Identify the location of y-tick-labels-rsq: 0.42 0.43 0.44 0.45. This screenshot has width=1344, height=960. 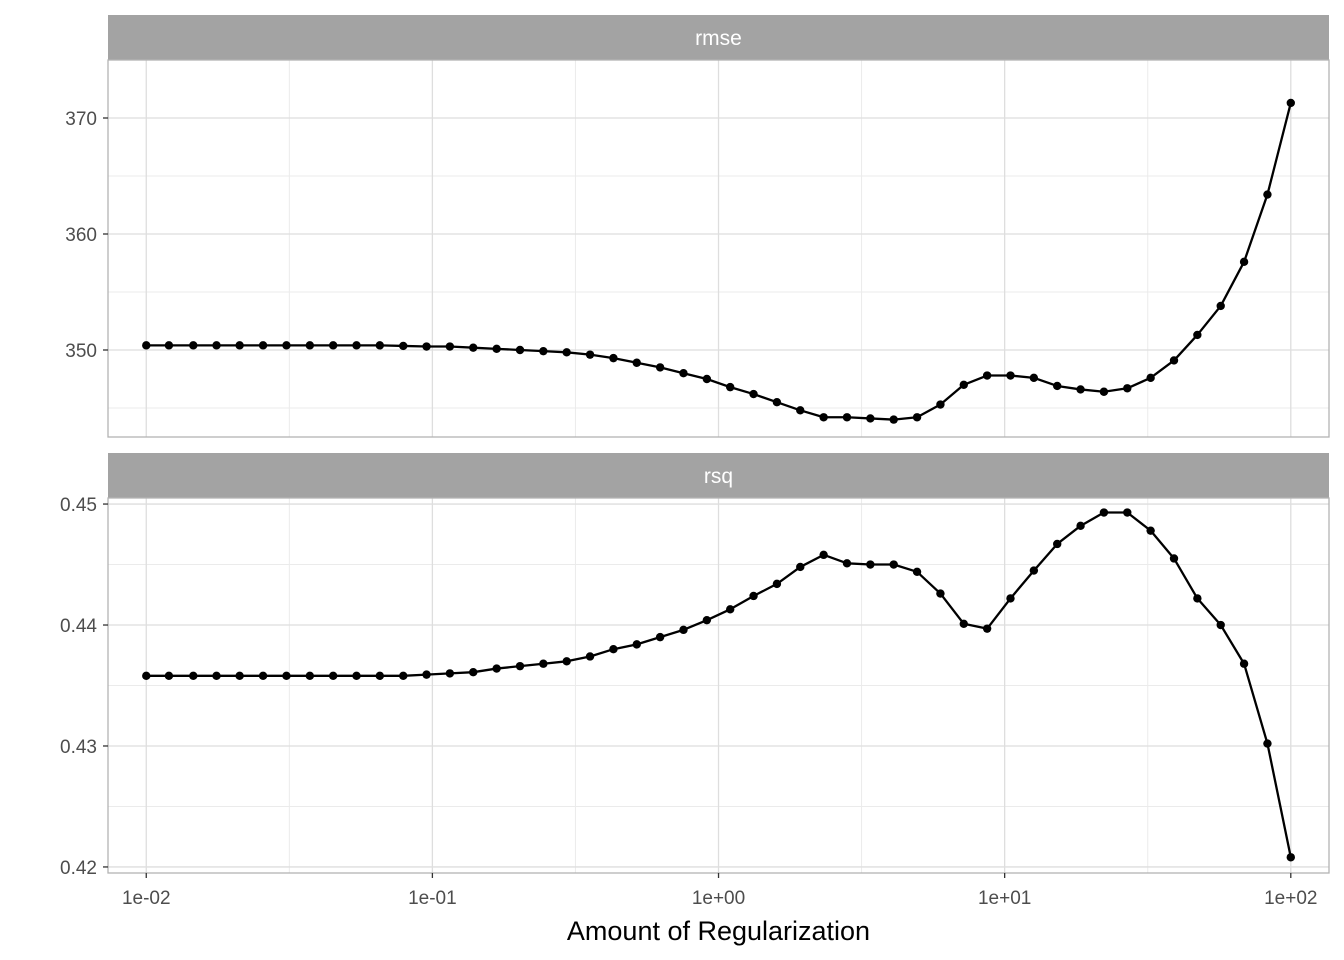
(84, 687).